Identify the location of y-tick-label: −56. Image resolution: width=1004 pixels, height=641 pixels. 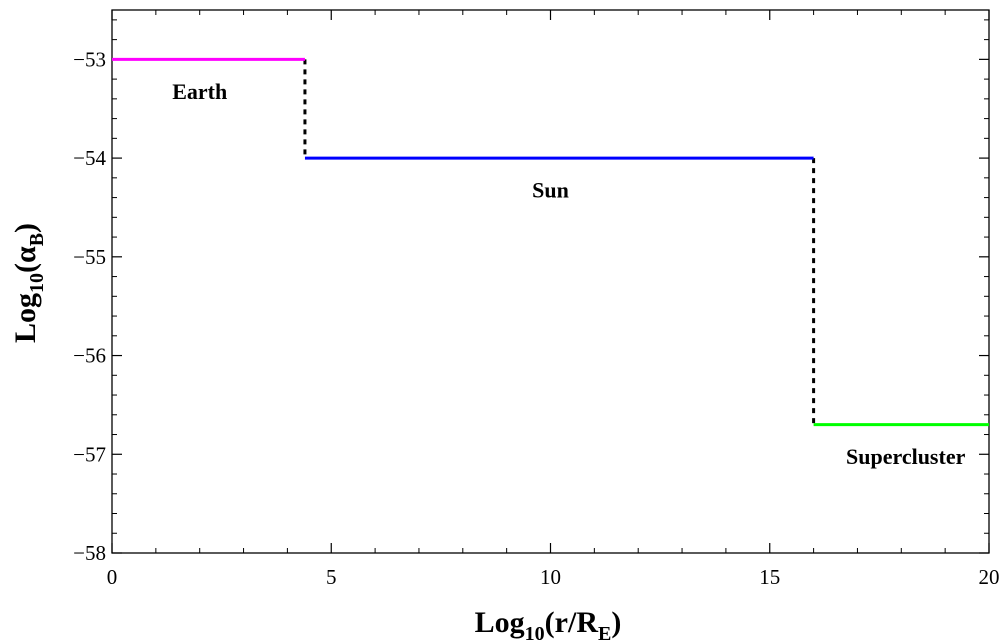
(89, 356).